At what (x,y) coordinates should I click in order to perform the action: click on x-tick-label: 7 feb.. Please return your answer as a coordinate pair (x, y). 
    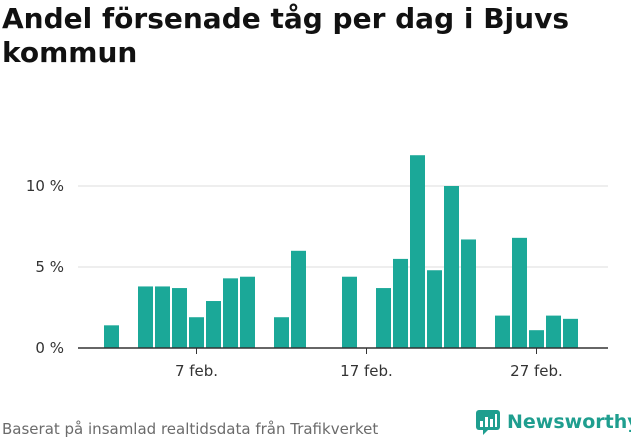
    Looking at the image, I should click on (196, 371).